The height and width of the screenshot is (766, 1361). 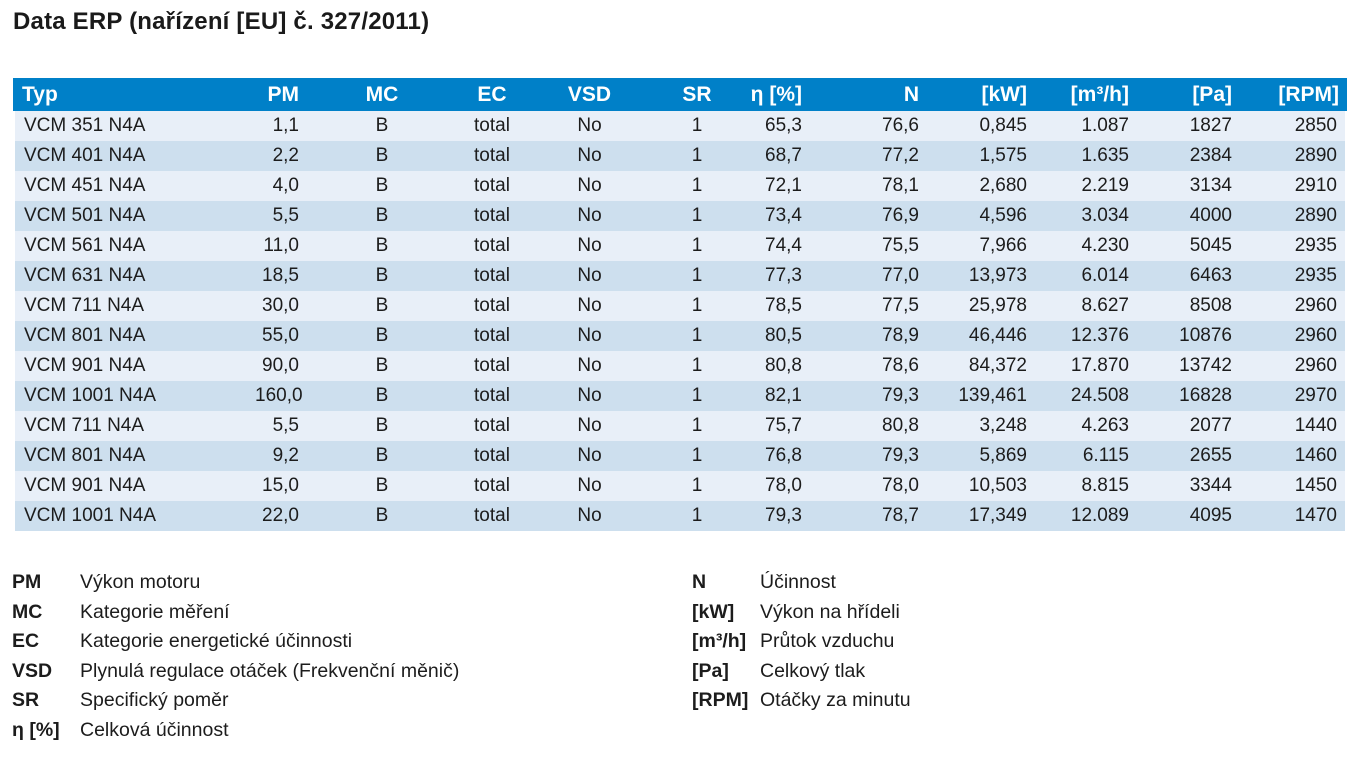 I want to click on table-cell: 68,7, so click(x=783, y=155).